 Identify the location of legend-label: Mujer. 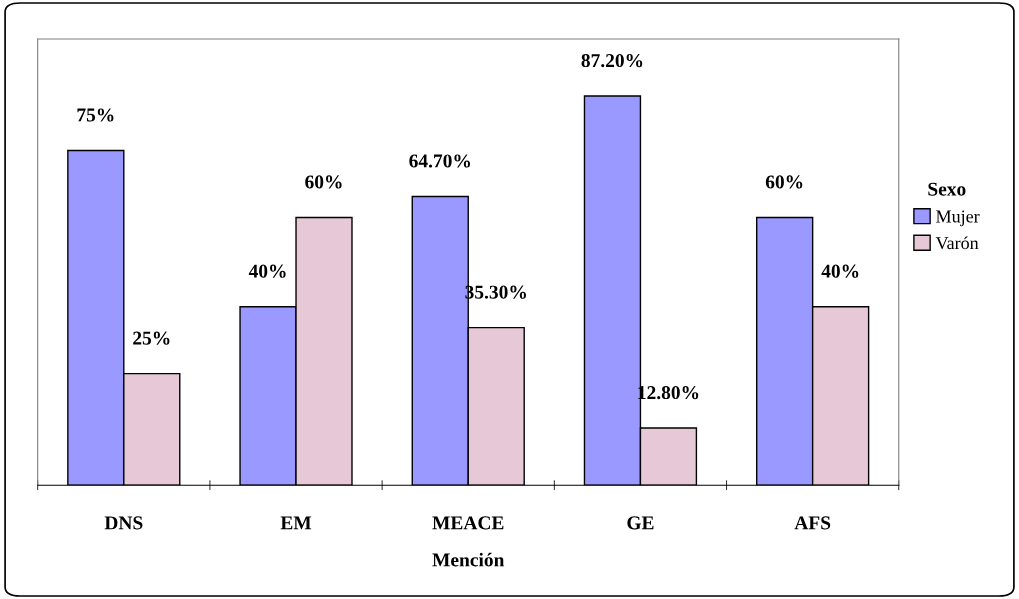
(958, 218).